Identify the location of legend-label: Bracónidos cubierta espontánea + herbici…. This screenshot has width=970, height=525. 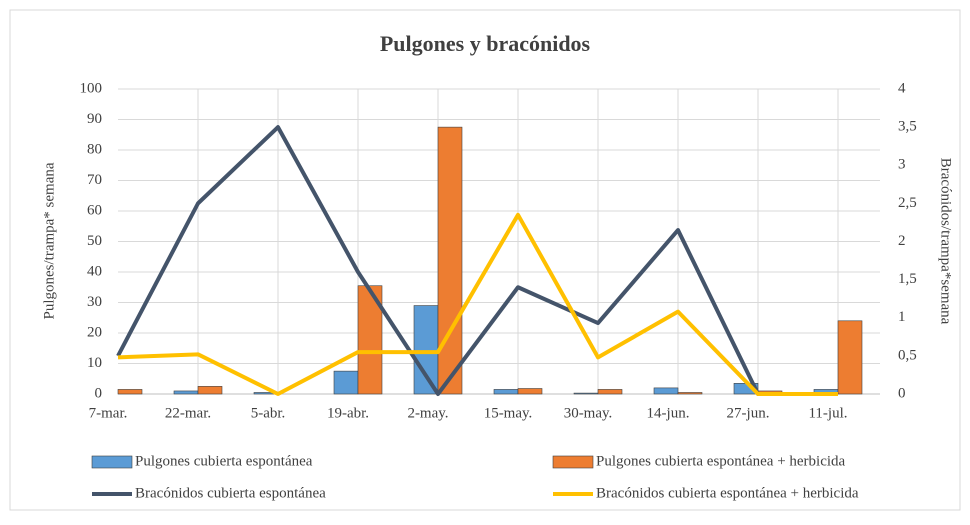
(727, 493).